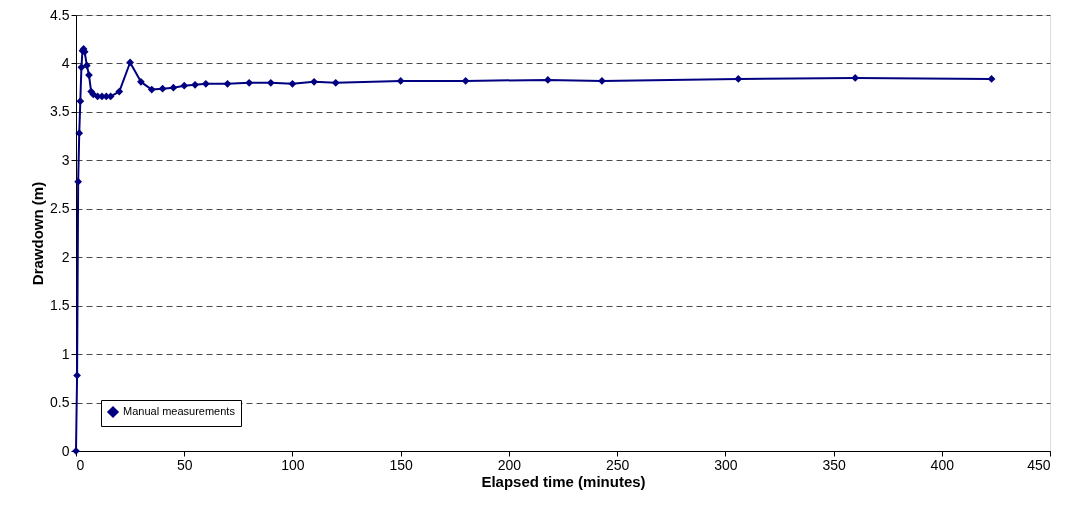 This screenshot has height=518, width=1071. Describe the element at coordinates (942, 464) in the screenshot. I see `x-tick-label: 400` at that location.